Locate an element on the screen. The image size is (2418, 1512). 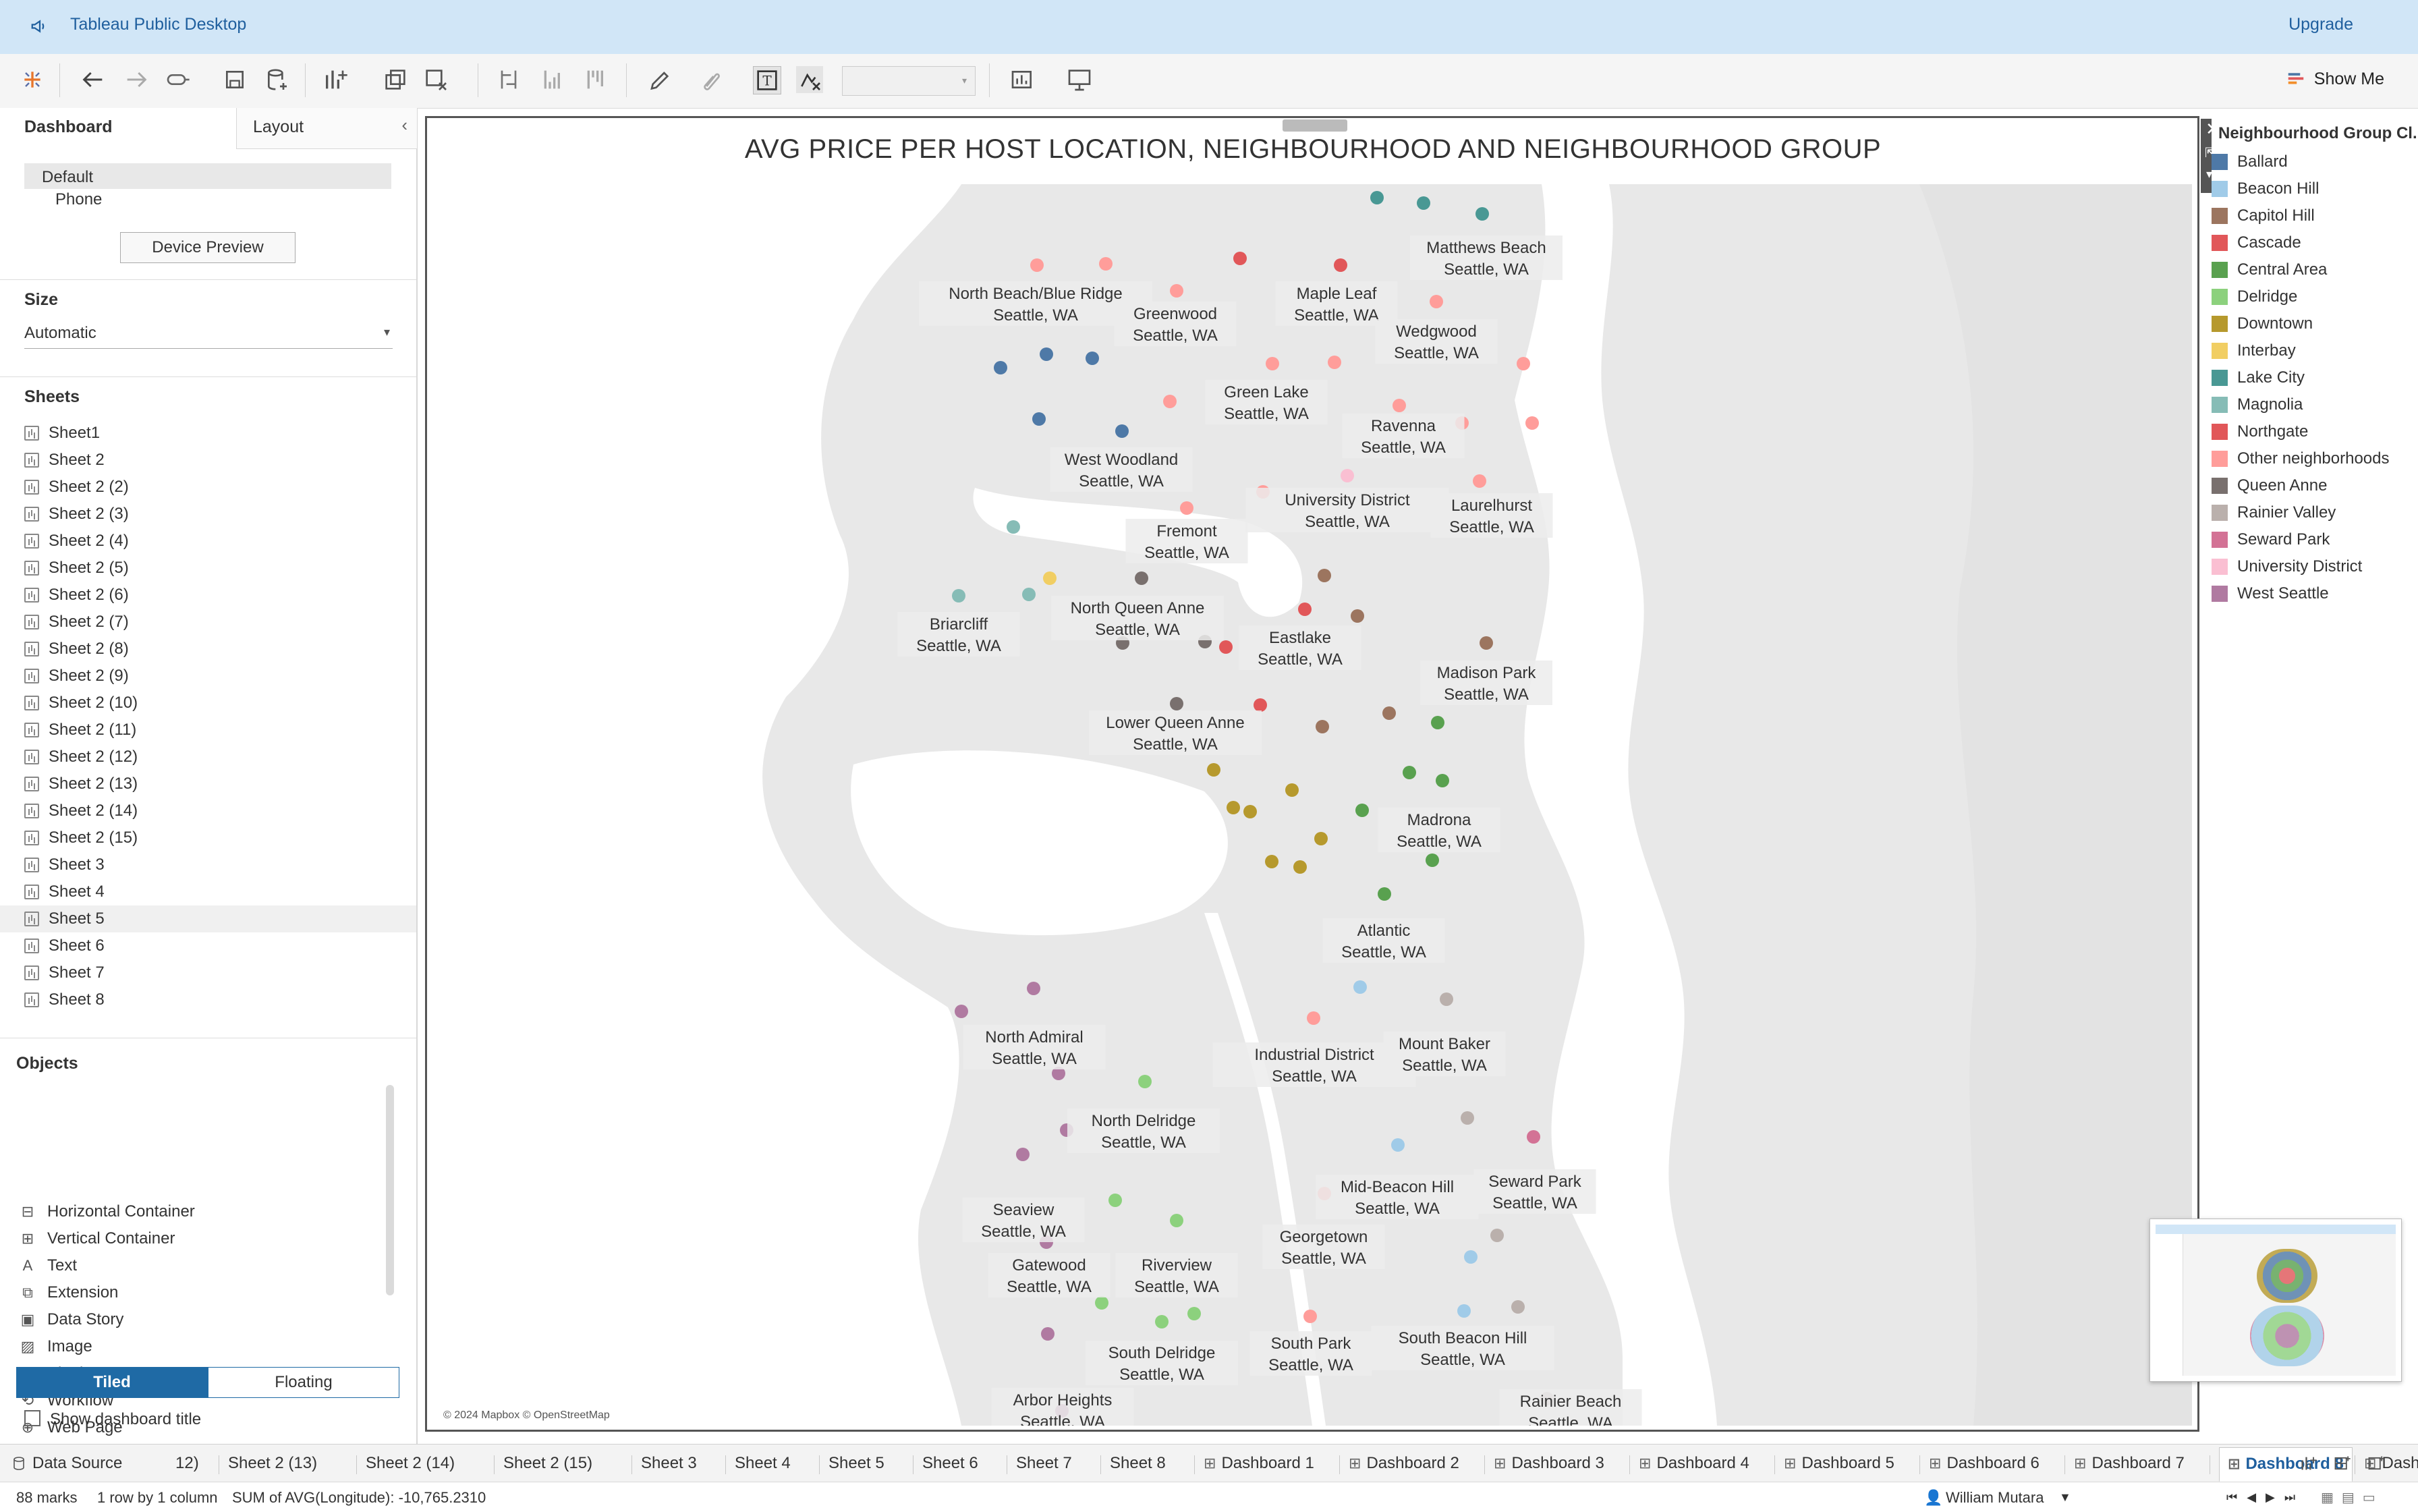
new-worksheet-icon is located at coordinates (335, 79).